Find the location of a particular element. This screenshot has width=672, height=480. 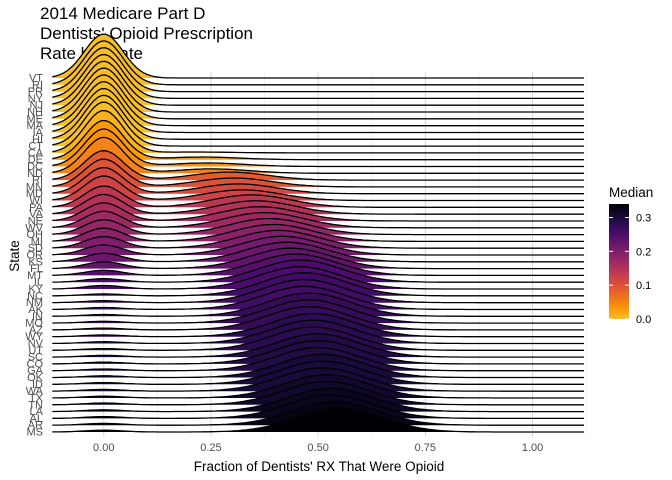

legend-tick-label: 0.2 is located at coordinates (643, 252).